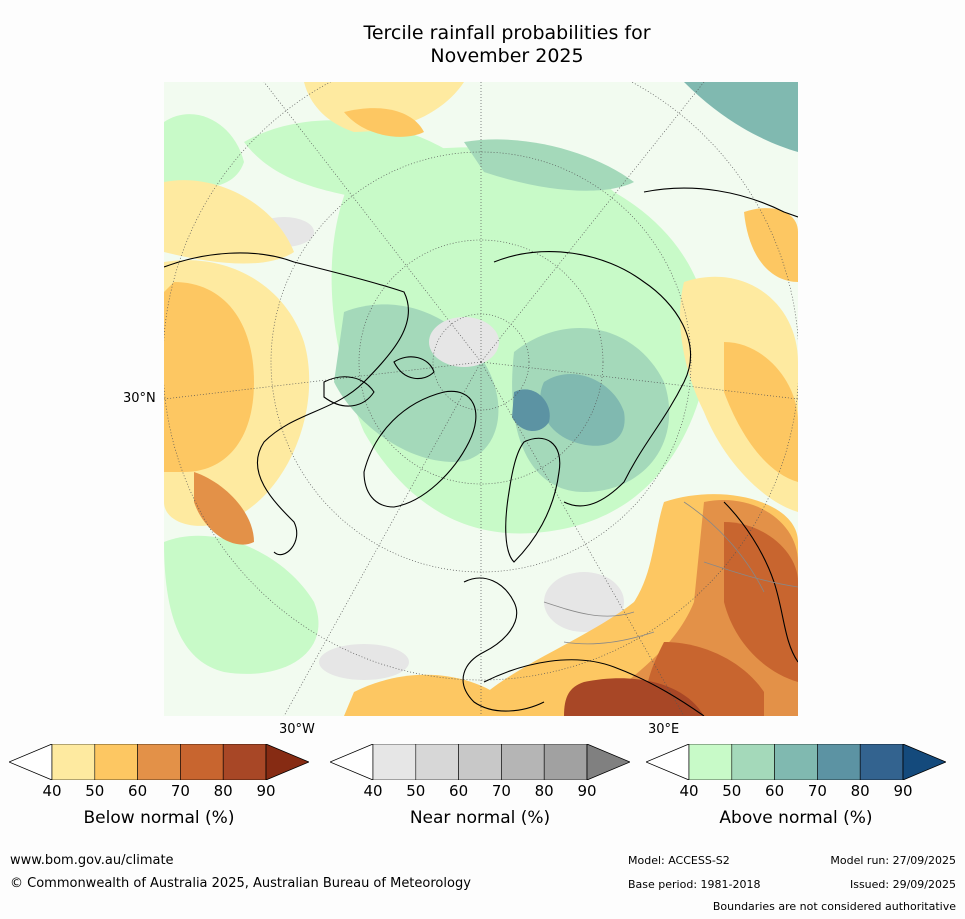  I want to click on footer-model-run: Model run: 27/09/2025, so click(893, 860).